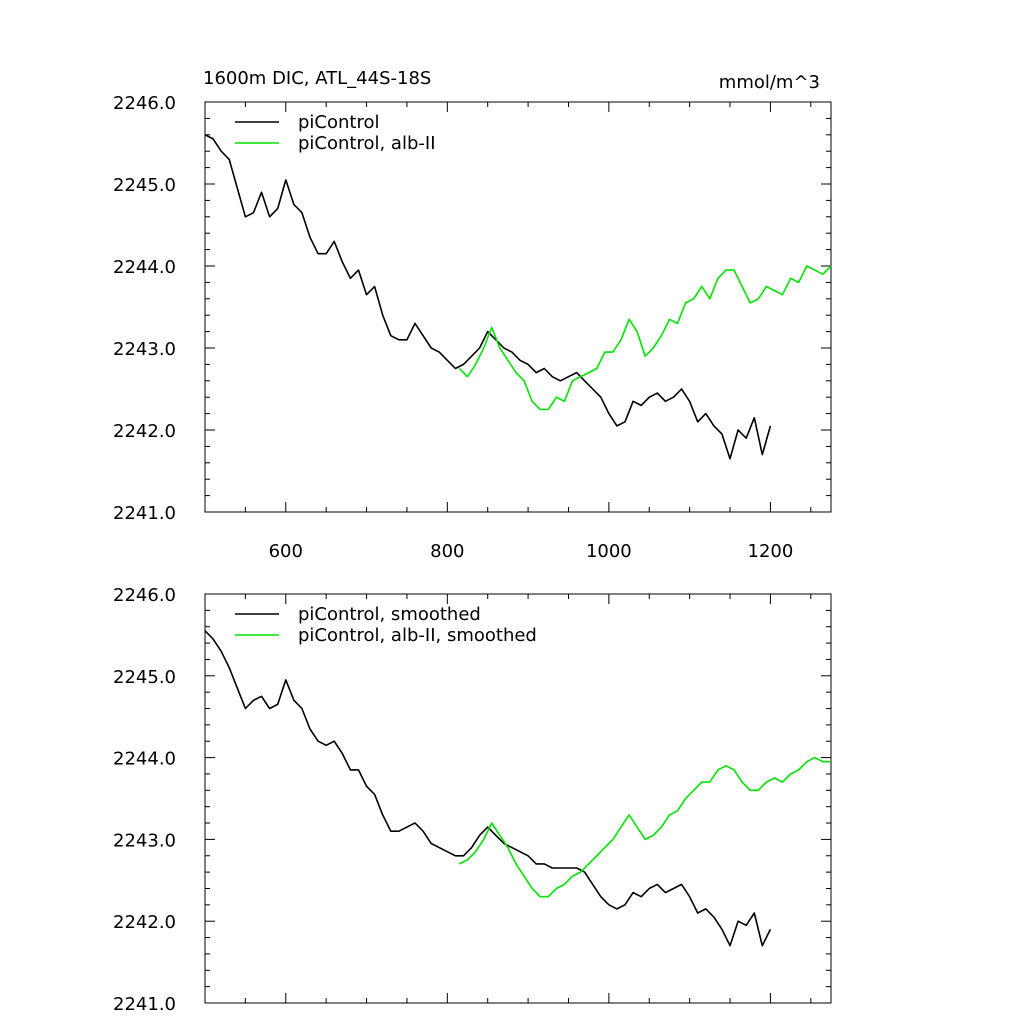  I want to click on x-tick-label: 1000, so click(609, 551).